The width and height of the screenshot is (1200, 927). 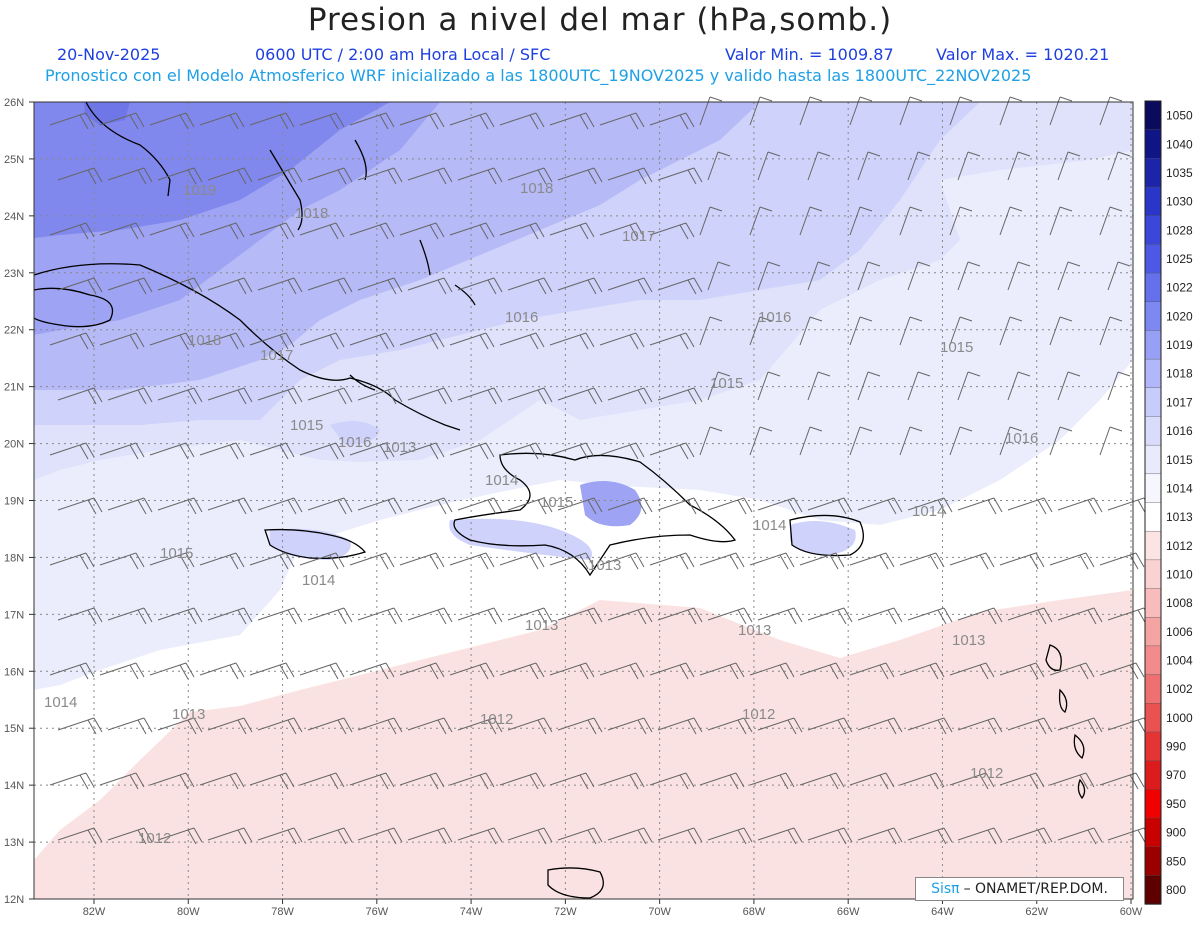 I want to click on valid-time: 0600 UTC / 2:00 am Hora Local / SFC, so click(x=403, y=54).